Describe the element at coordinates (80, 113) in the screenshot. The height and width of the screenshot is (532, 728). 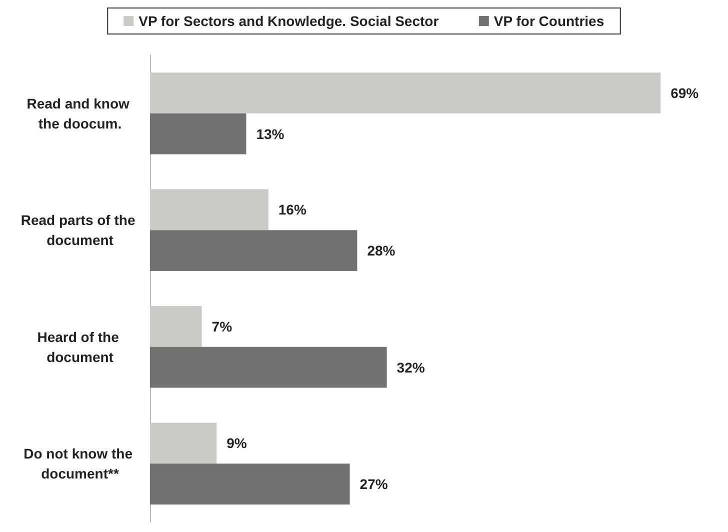
I see `y-tick-label: Read and know the doocum.` at that location.